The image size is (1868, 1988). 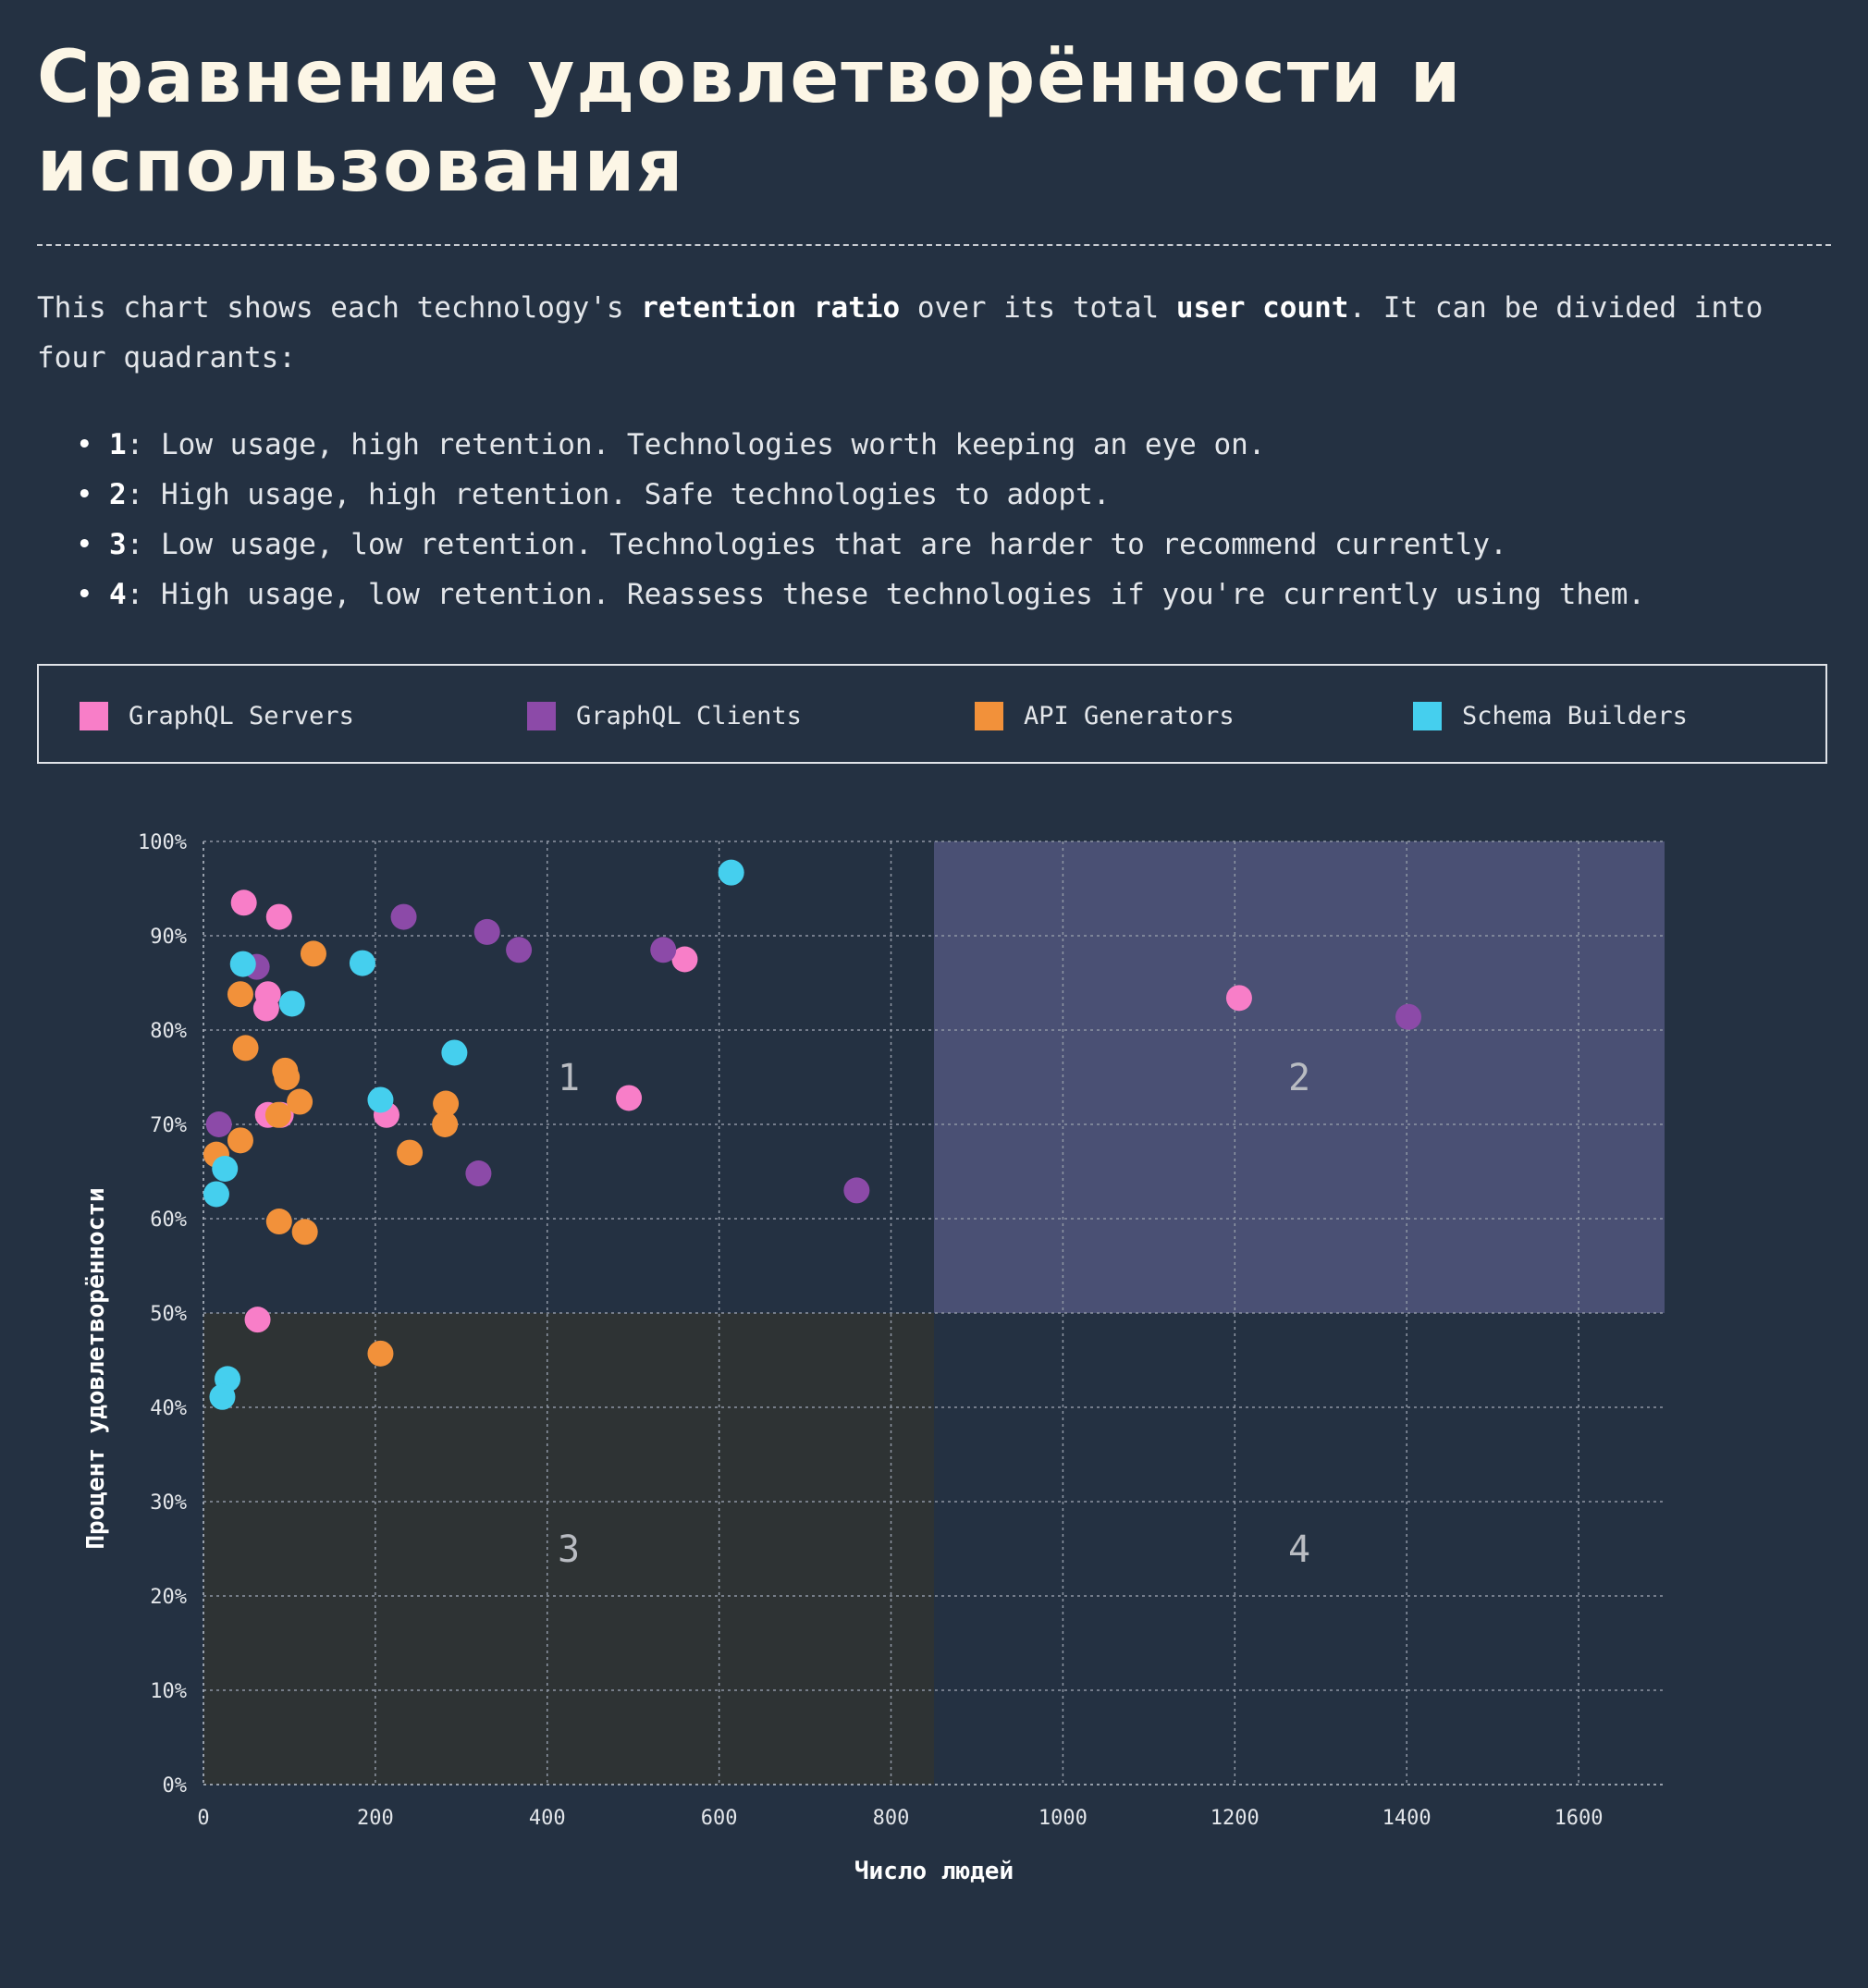 I want to click on intro-text-1: This chart shows each technology's, so click(x=339, y=308).